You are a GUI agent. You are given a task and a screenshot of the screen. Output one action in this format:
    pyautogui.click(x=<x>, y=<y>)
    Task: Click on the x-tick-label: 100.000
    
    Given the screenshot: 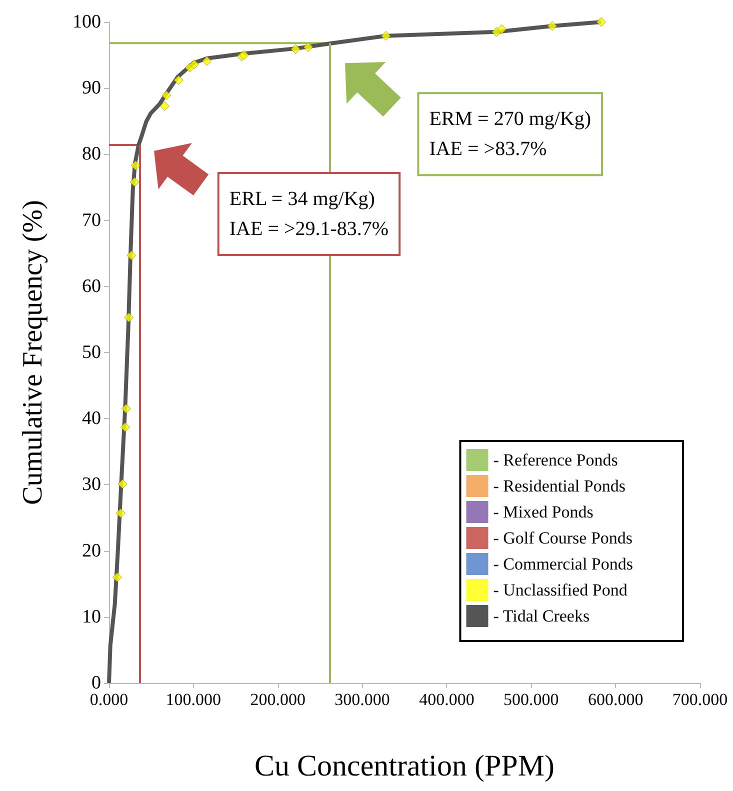 What is the action you would take?
    pyautogui.click(x=194, y=699)
    